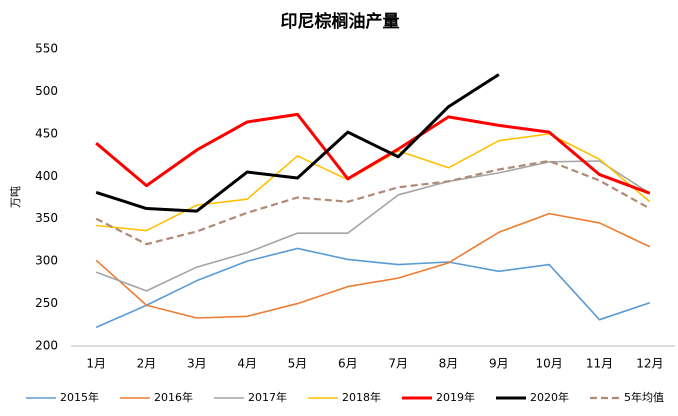  What do you see at coordinates (599, 364) in the screenshot?
I see `x-tick-label: 11月` at bounding box center [599, 364].